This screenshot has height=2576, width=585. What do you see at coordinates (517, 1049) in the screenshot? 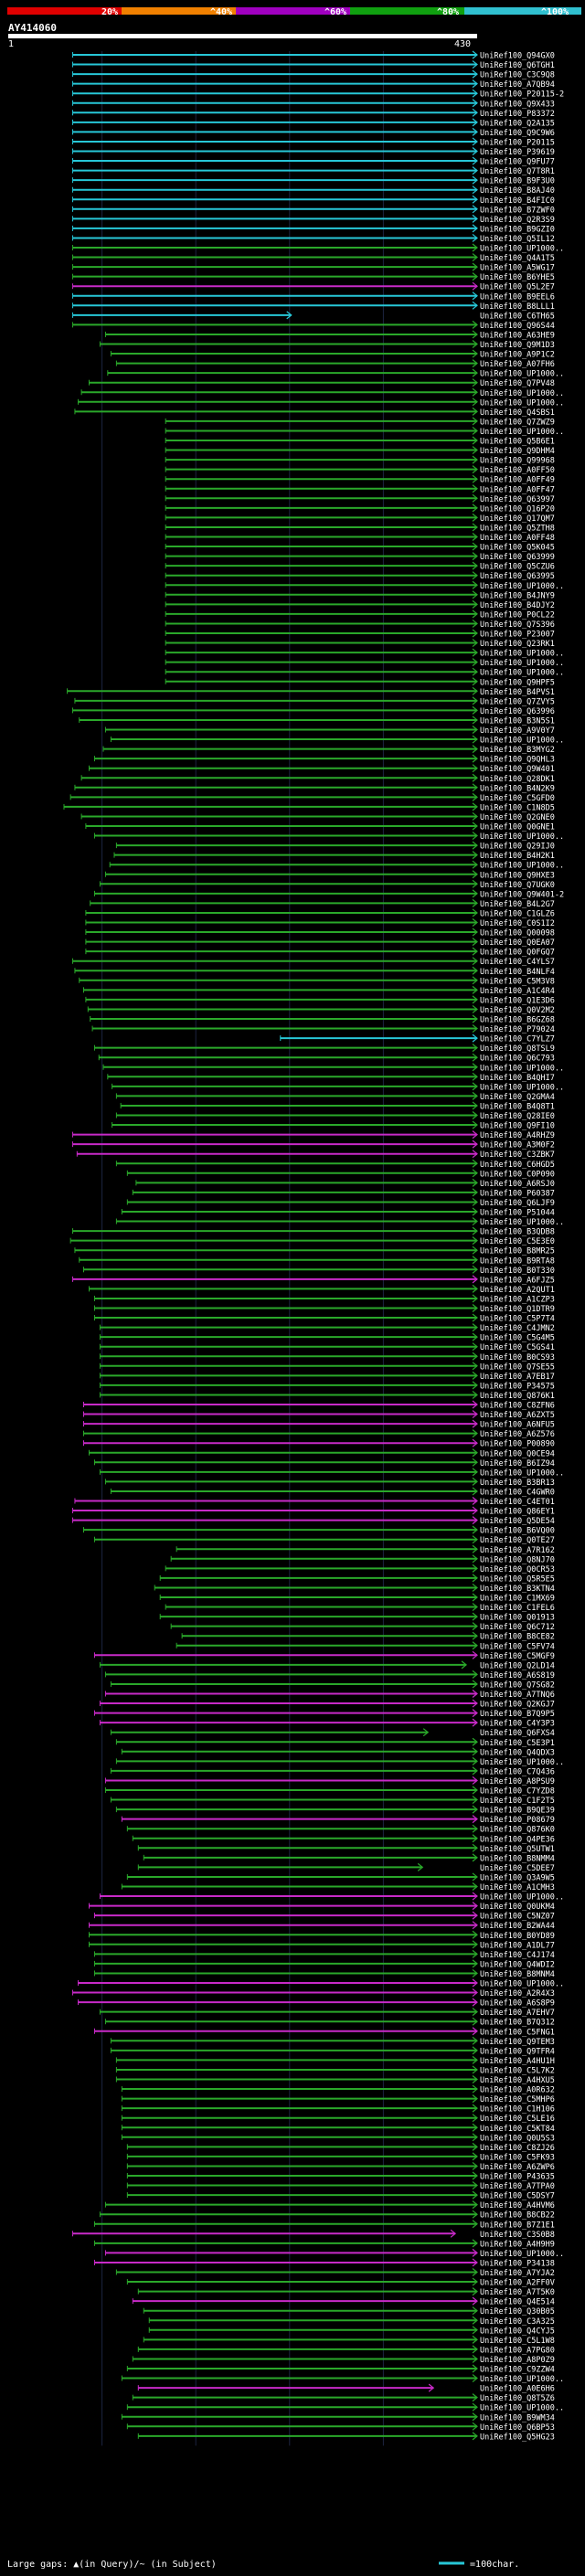
I see `hit-label: UniRef100_Q8TSL9` at bounding box center [517, 1049].